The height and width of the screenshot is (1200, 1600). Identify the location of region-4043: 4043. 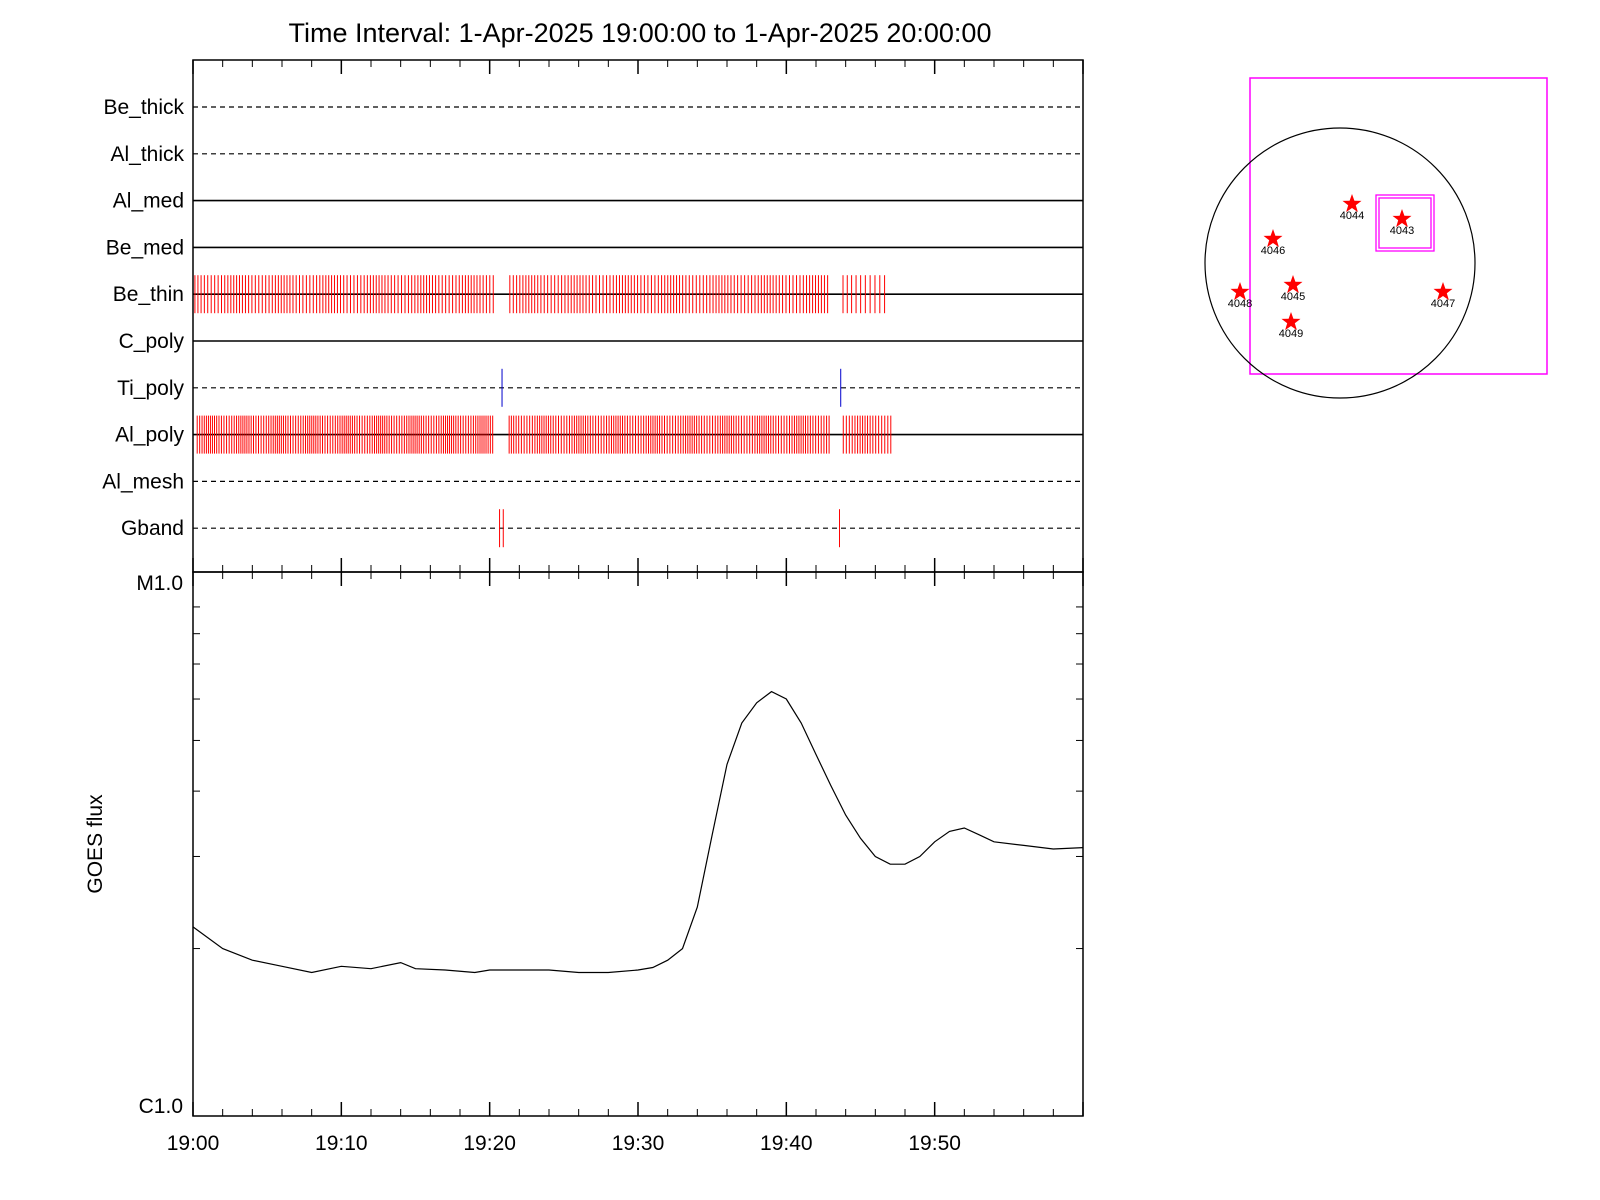
(1402, 223).